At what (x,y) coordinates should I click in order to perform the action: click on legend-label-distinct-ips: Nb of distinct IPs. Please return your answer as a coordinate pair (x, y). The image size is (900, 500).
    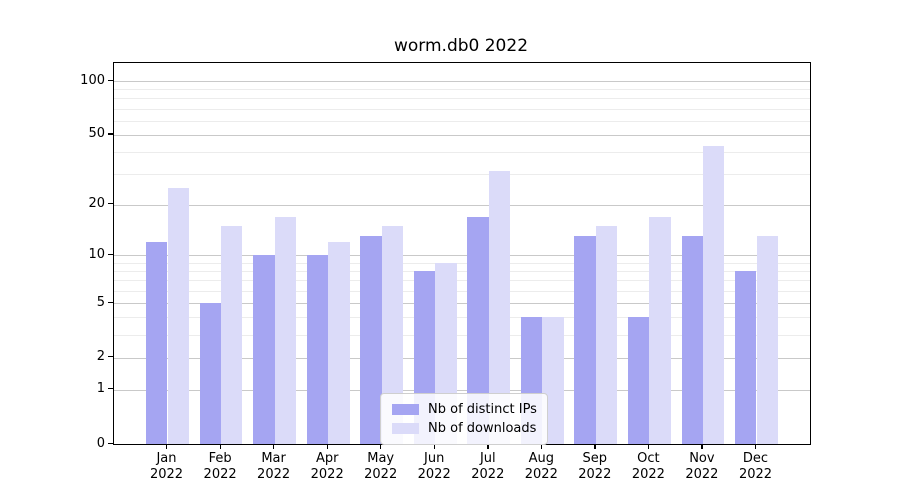
    Looking at the image, I should click on (482, 409).